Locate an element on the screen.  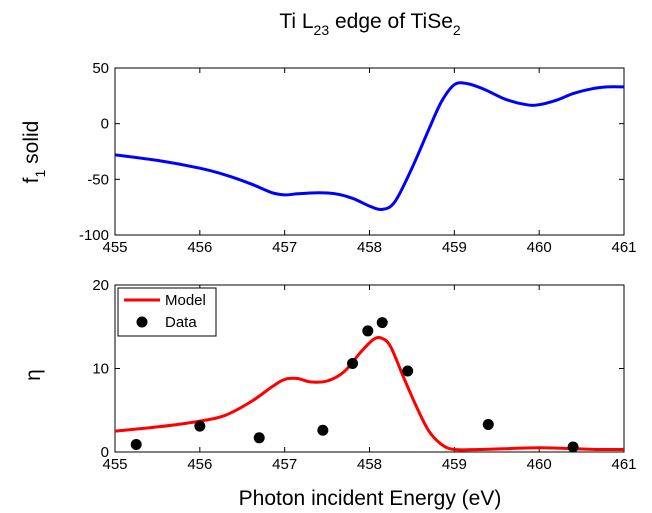
y-tick-label: -100 is located at coordinates (94, 235).